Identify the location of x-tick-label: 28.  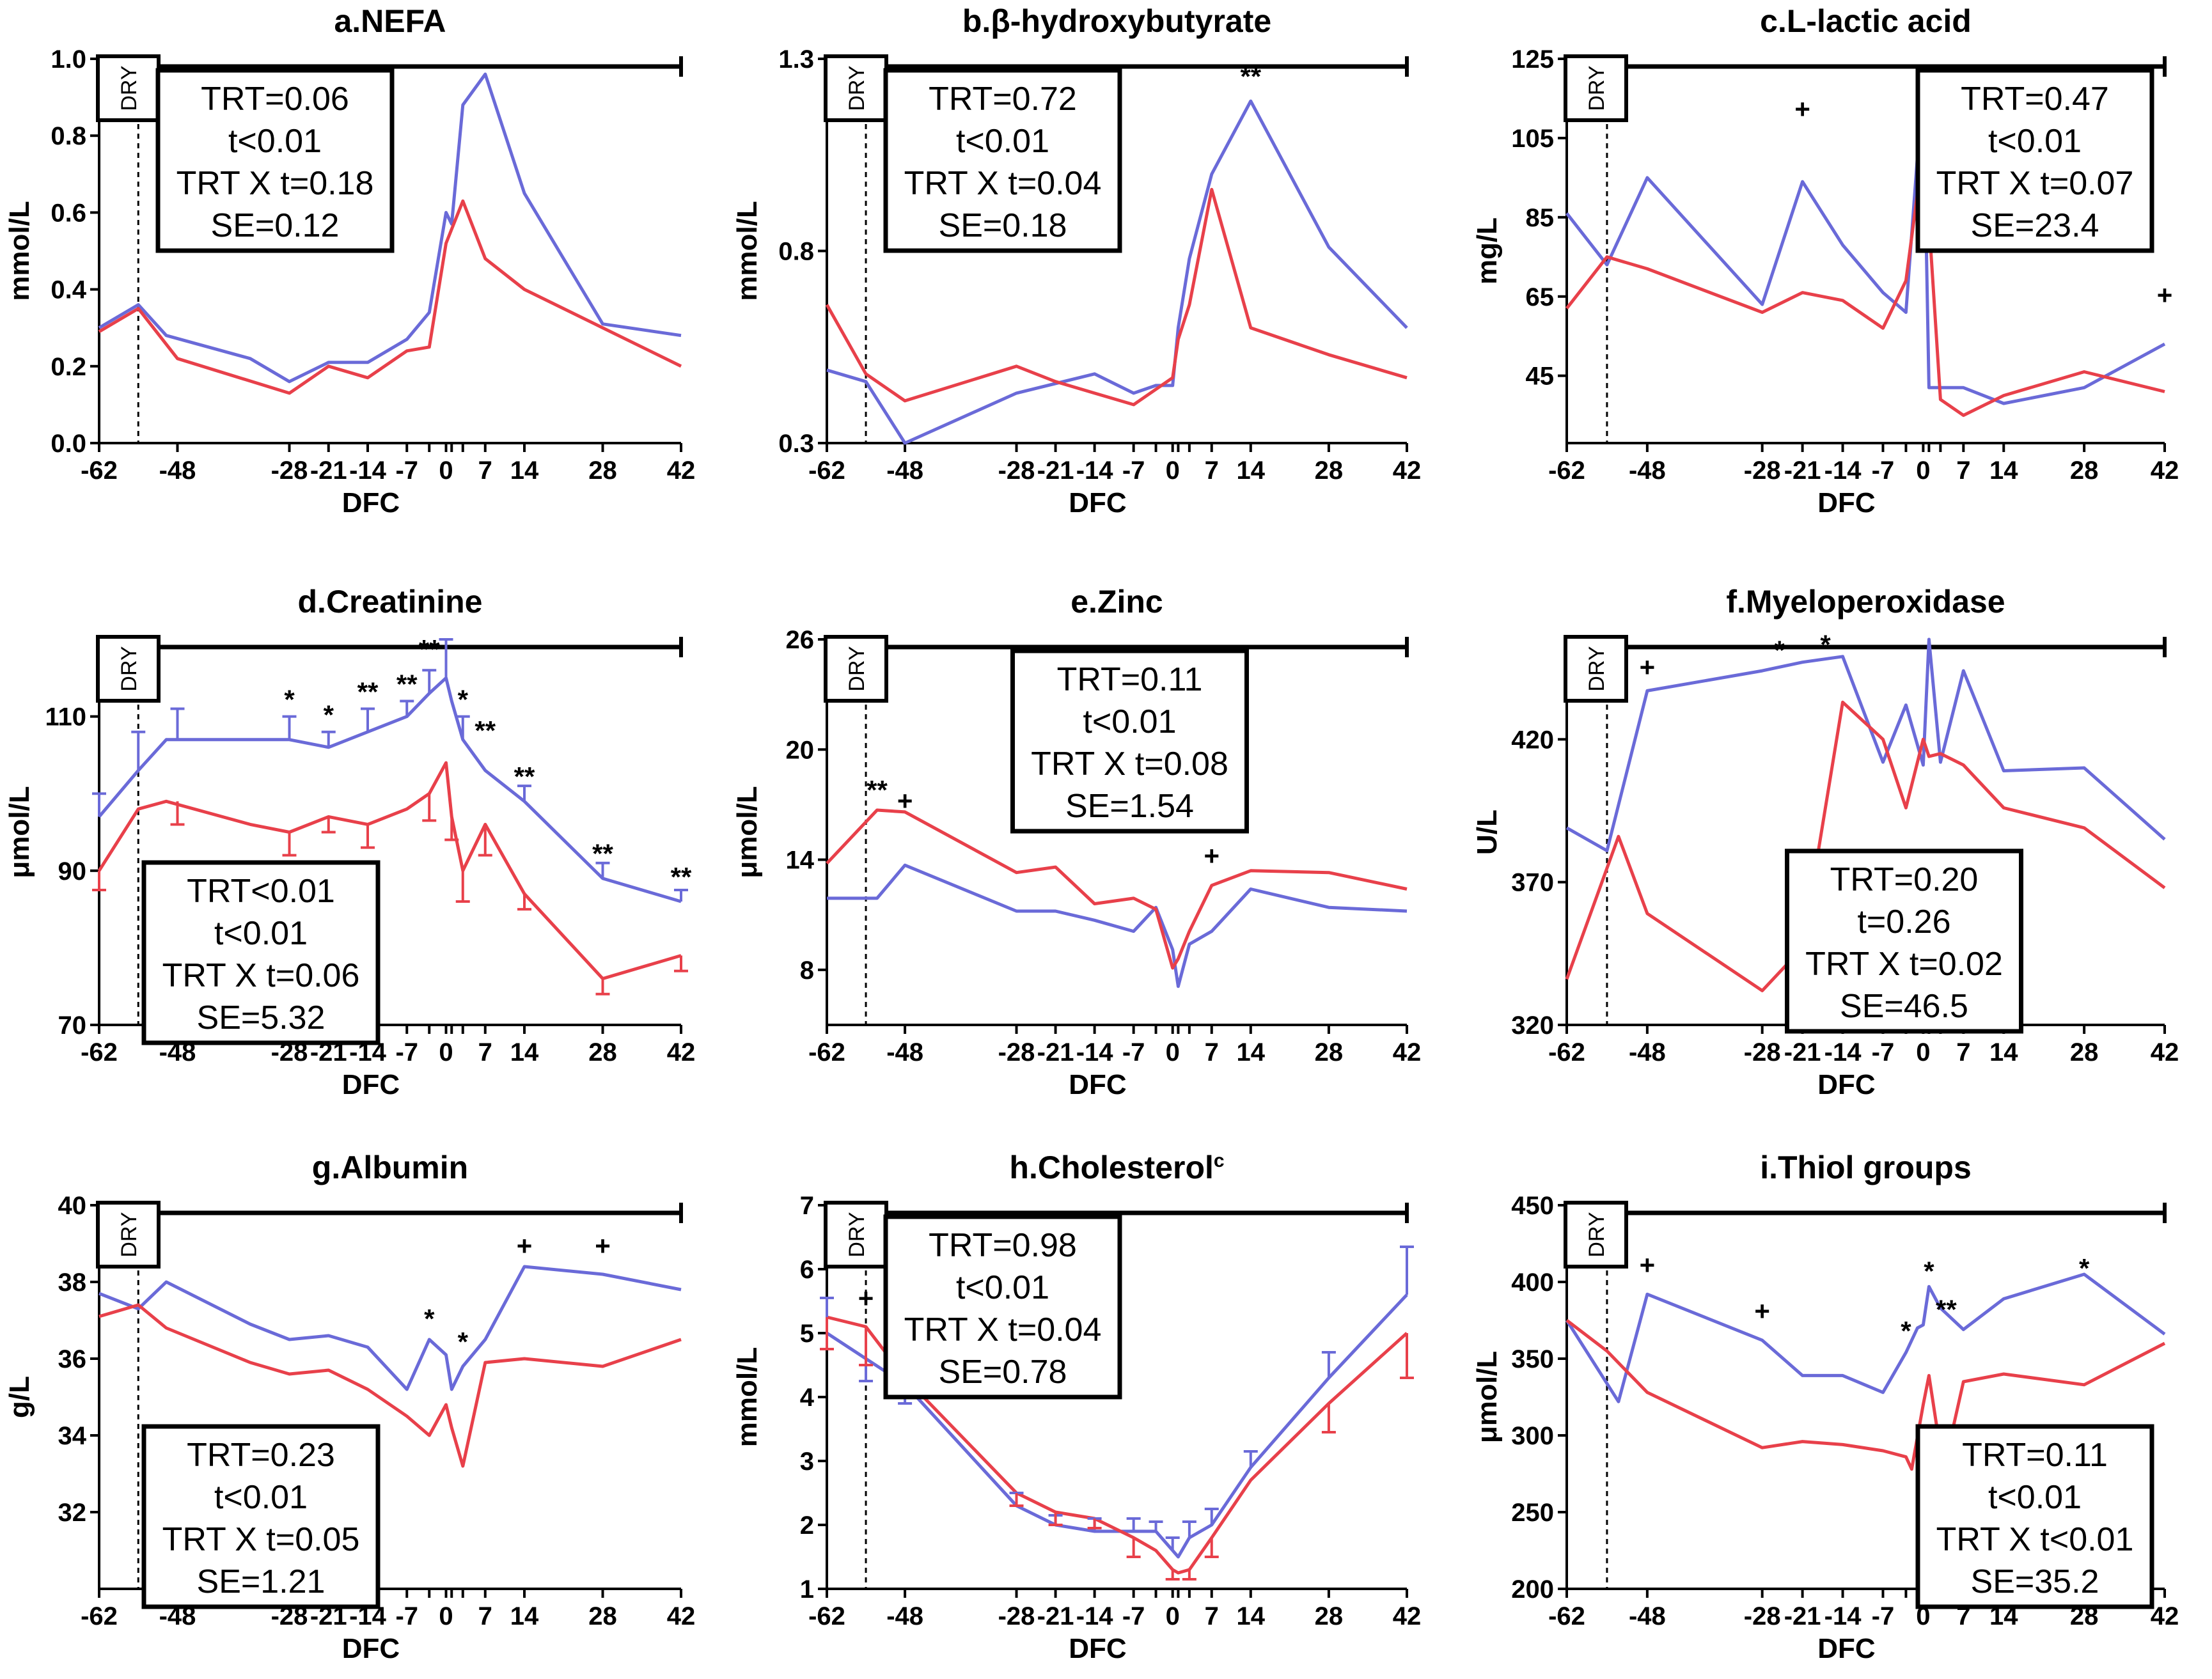
(1329, 1616).